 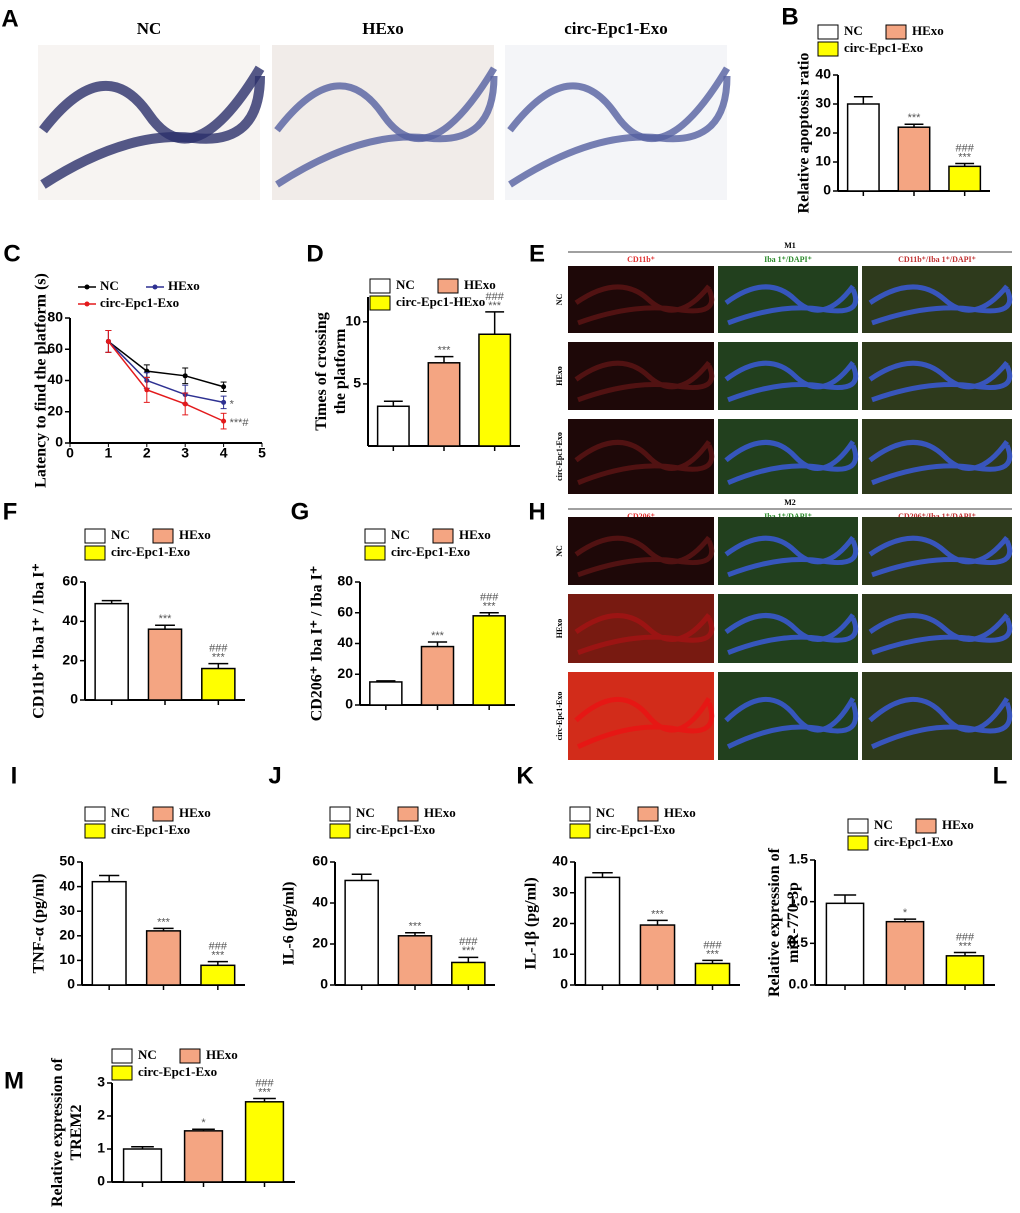 I want to click on series-line, so click(x=165, y=372).